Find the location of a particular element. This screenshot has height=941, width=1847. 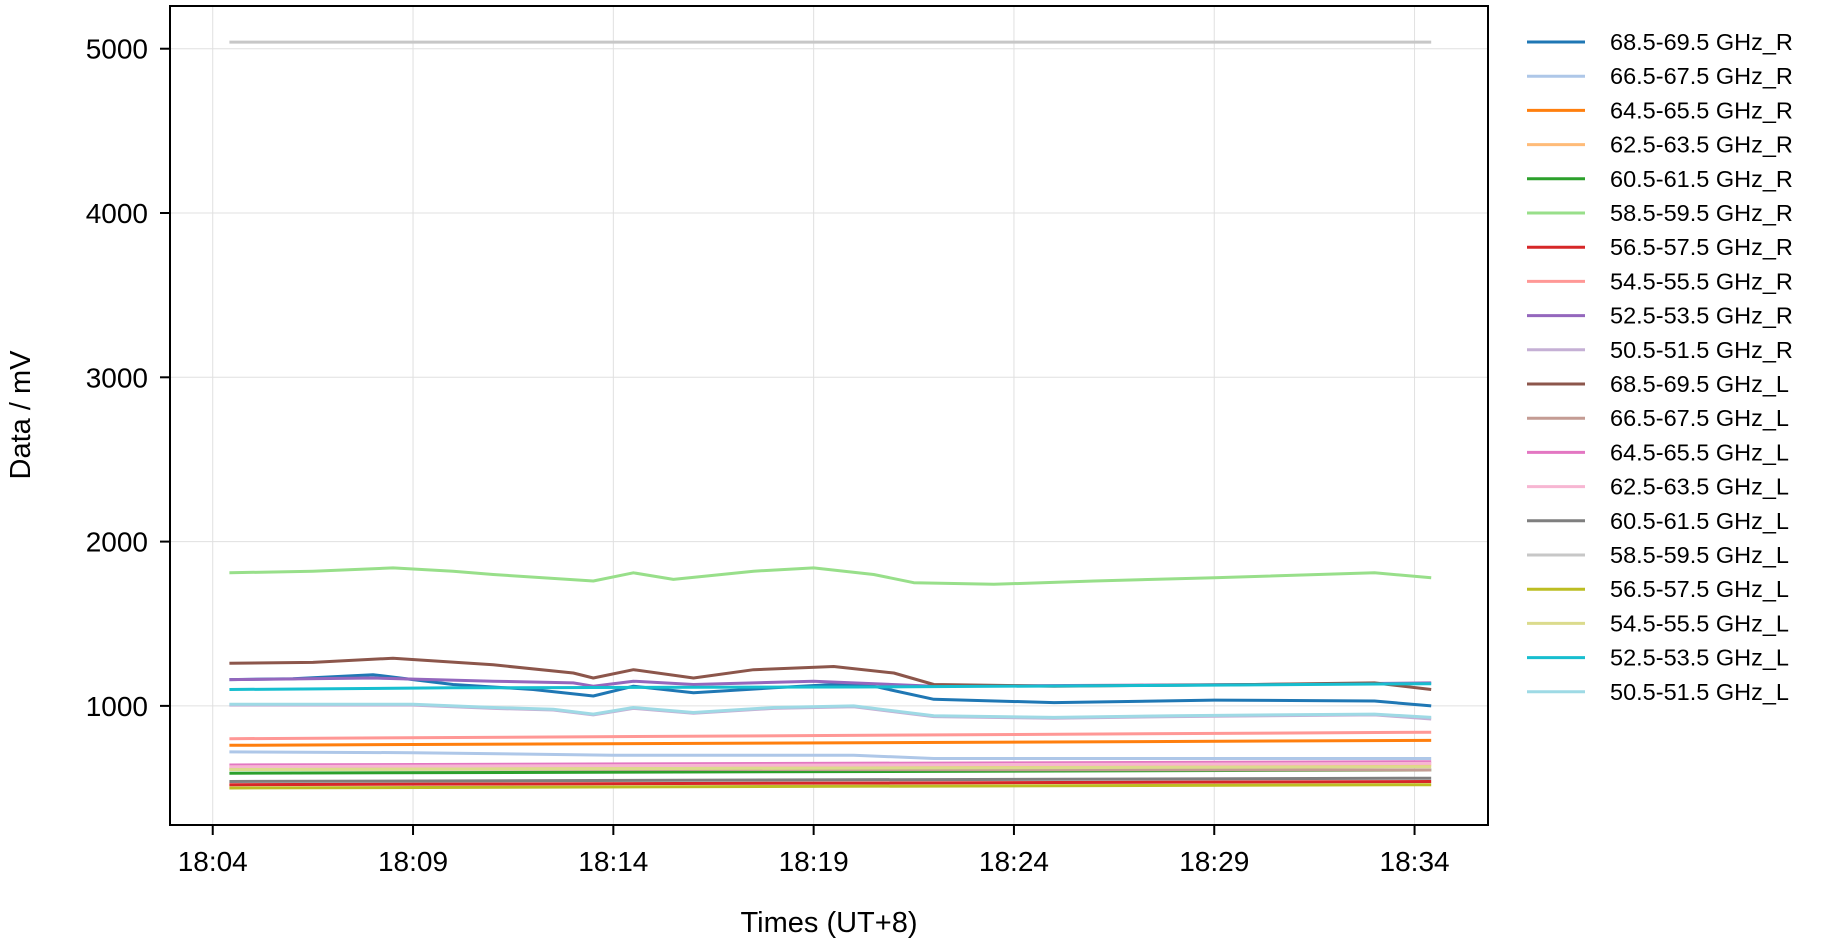

y-tick-label: 5000 is located at coordinates (117, 49).